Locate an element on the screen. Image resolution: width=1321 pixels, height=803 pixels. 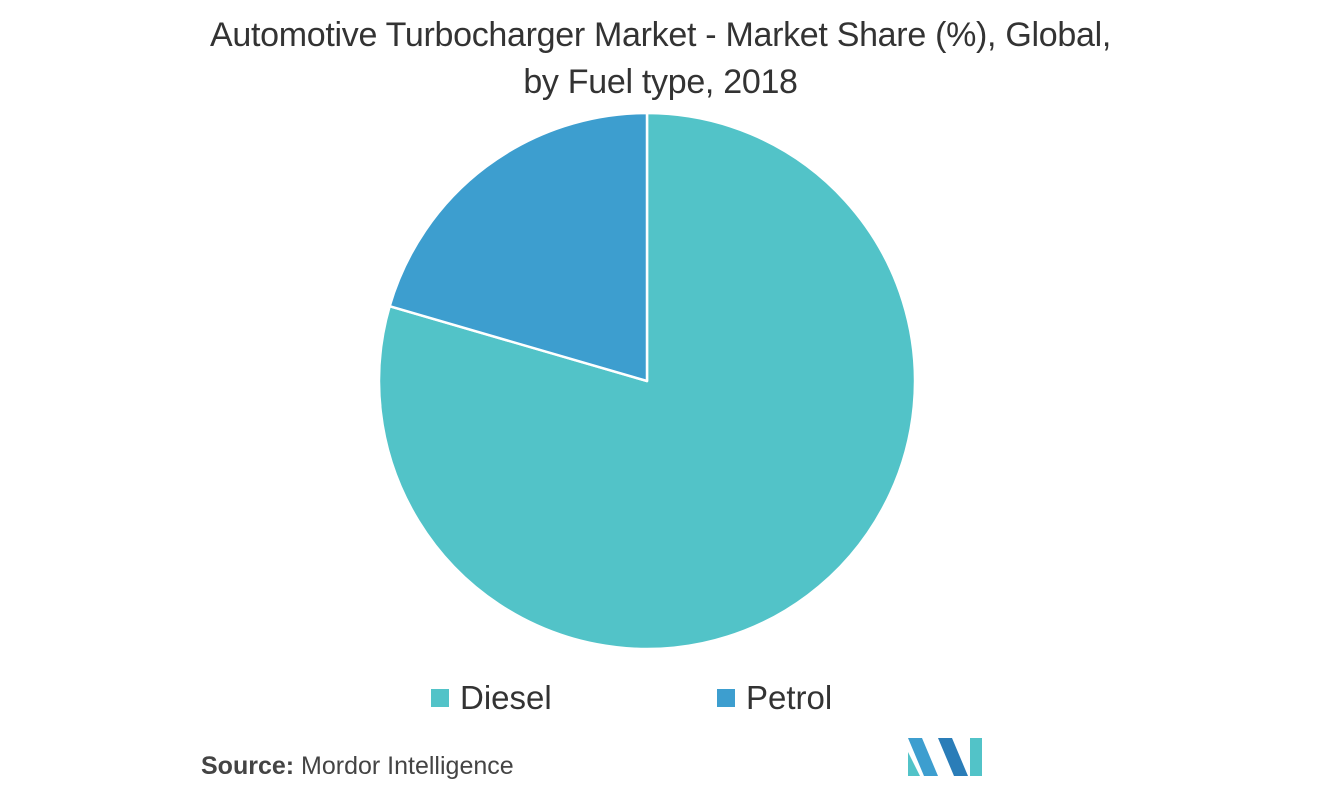
chart-title-line-2: by Fuel type, 2018 is located at coordinates (660, 82).